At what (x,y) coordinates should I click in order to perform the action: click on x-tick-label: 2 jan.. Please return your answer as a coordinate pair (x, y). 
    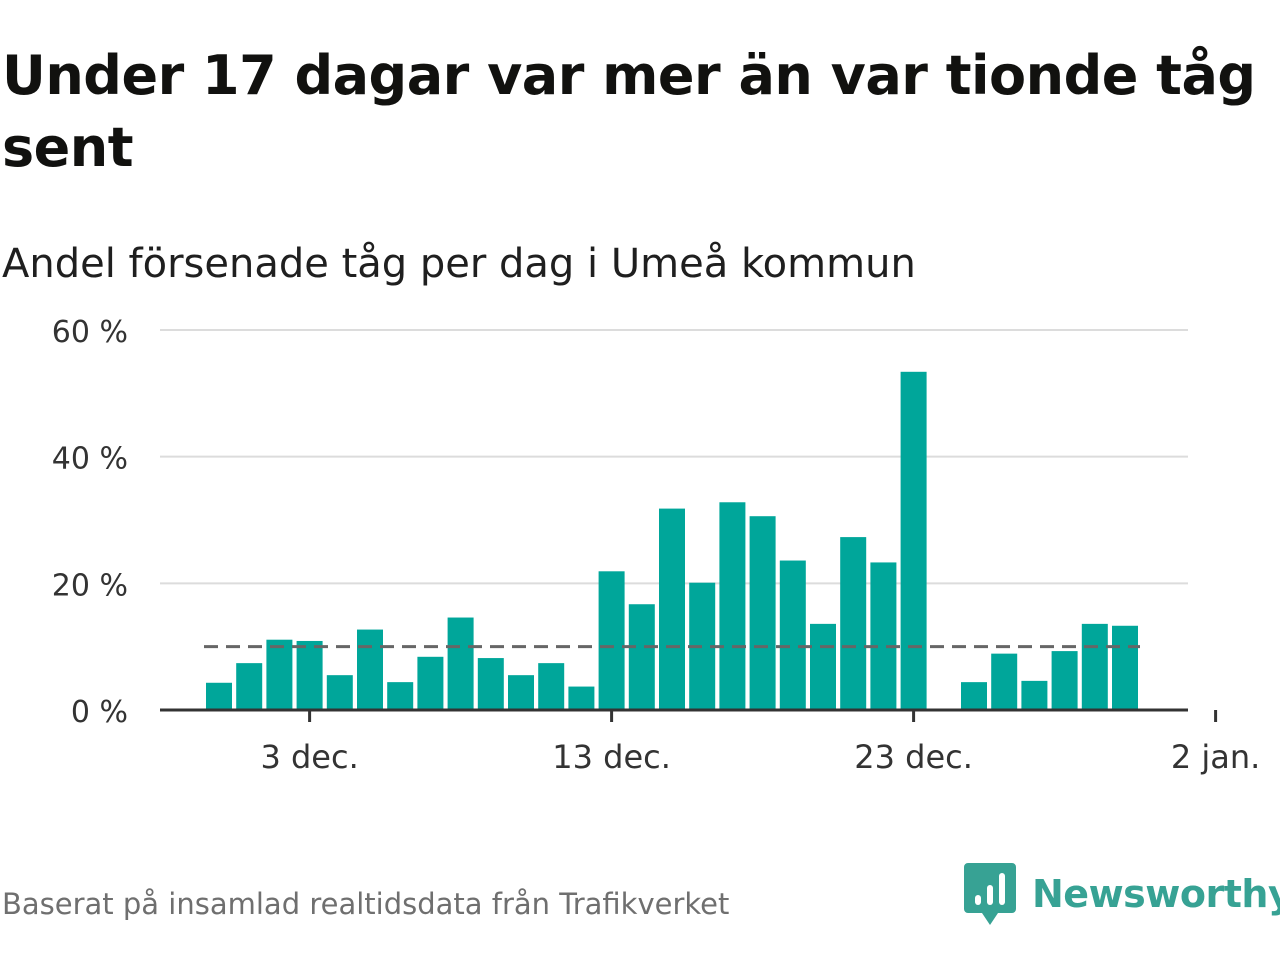
    Looking at the image, I should click on (1215, 757).